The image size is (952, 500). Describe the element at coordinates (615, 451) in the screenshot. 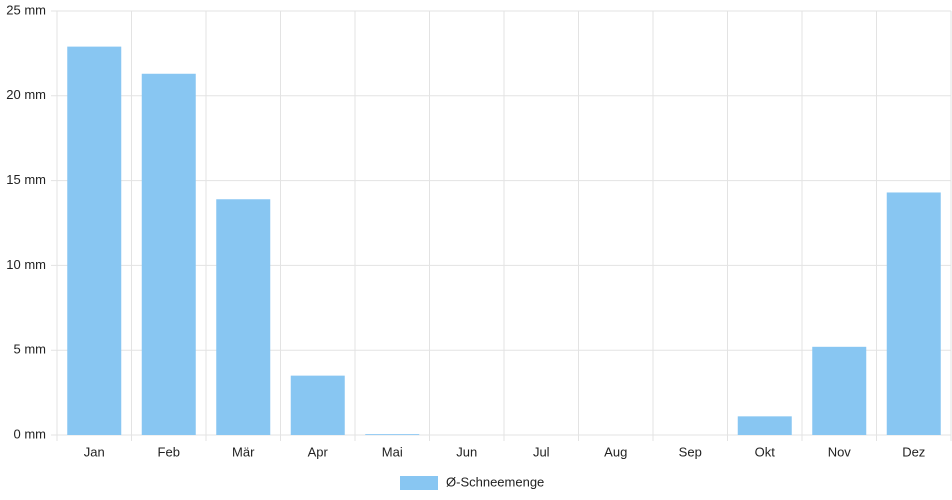

I see `x-tick-label: Aug` at that location.